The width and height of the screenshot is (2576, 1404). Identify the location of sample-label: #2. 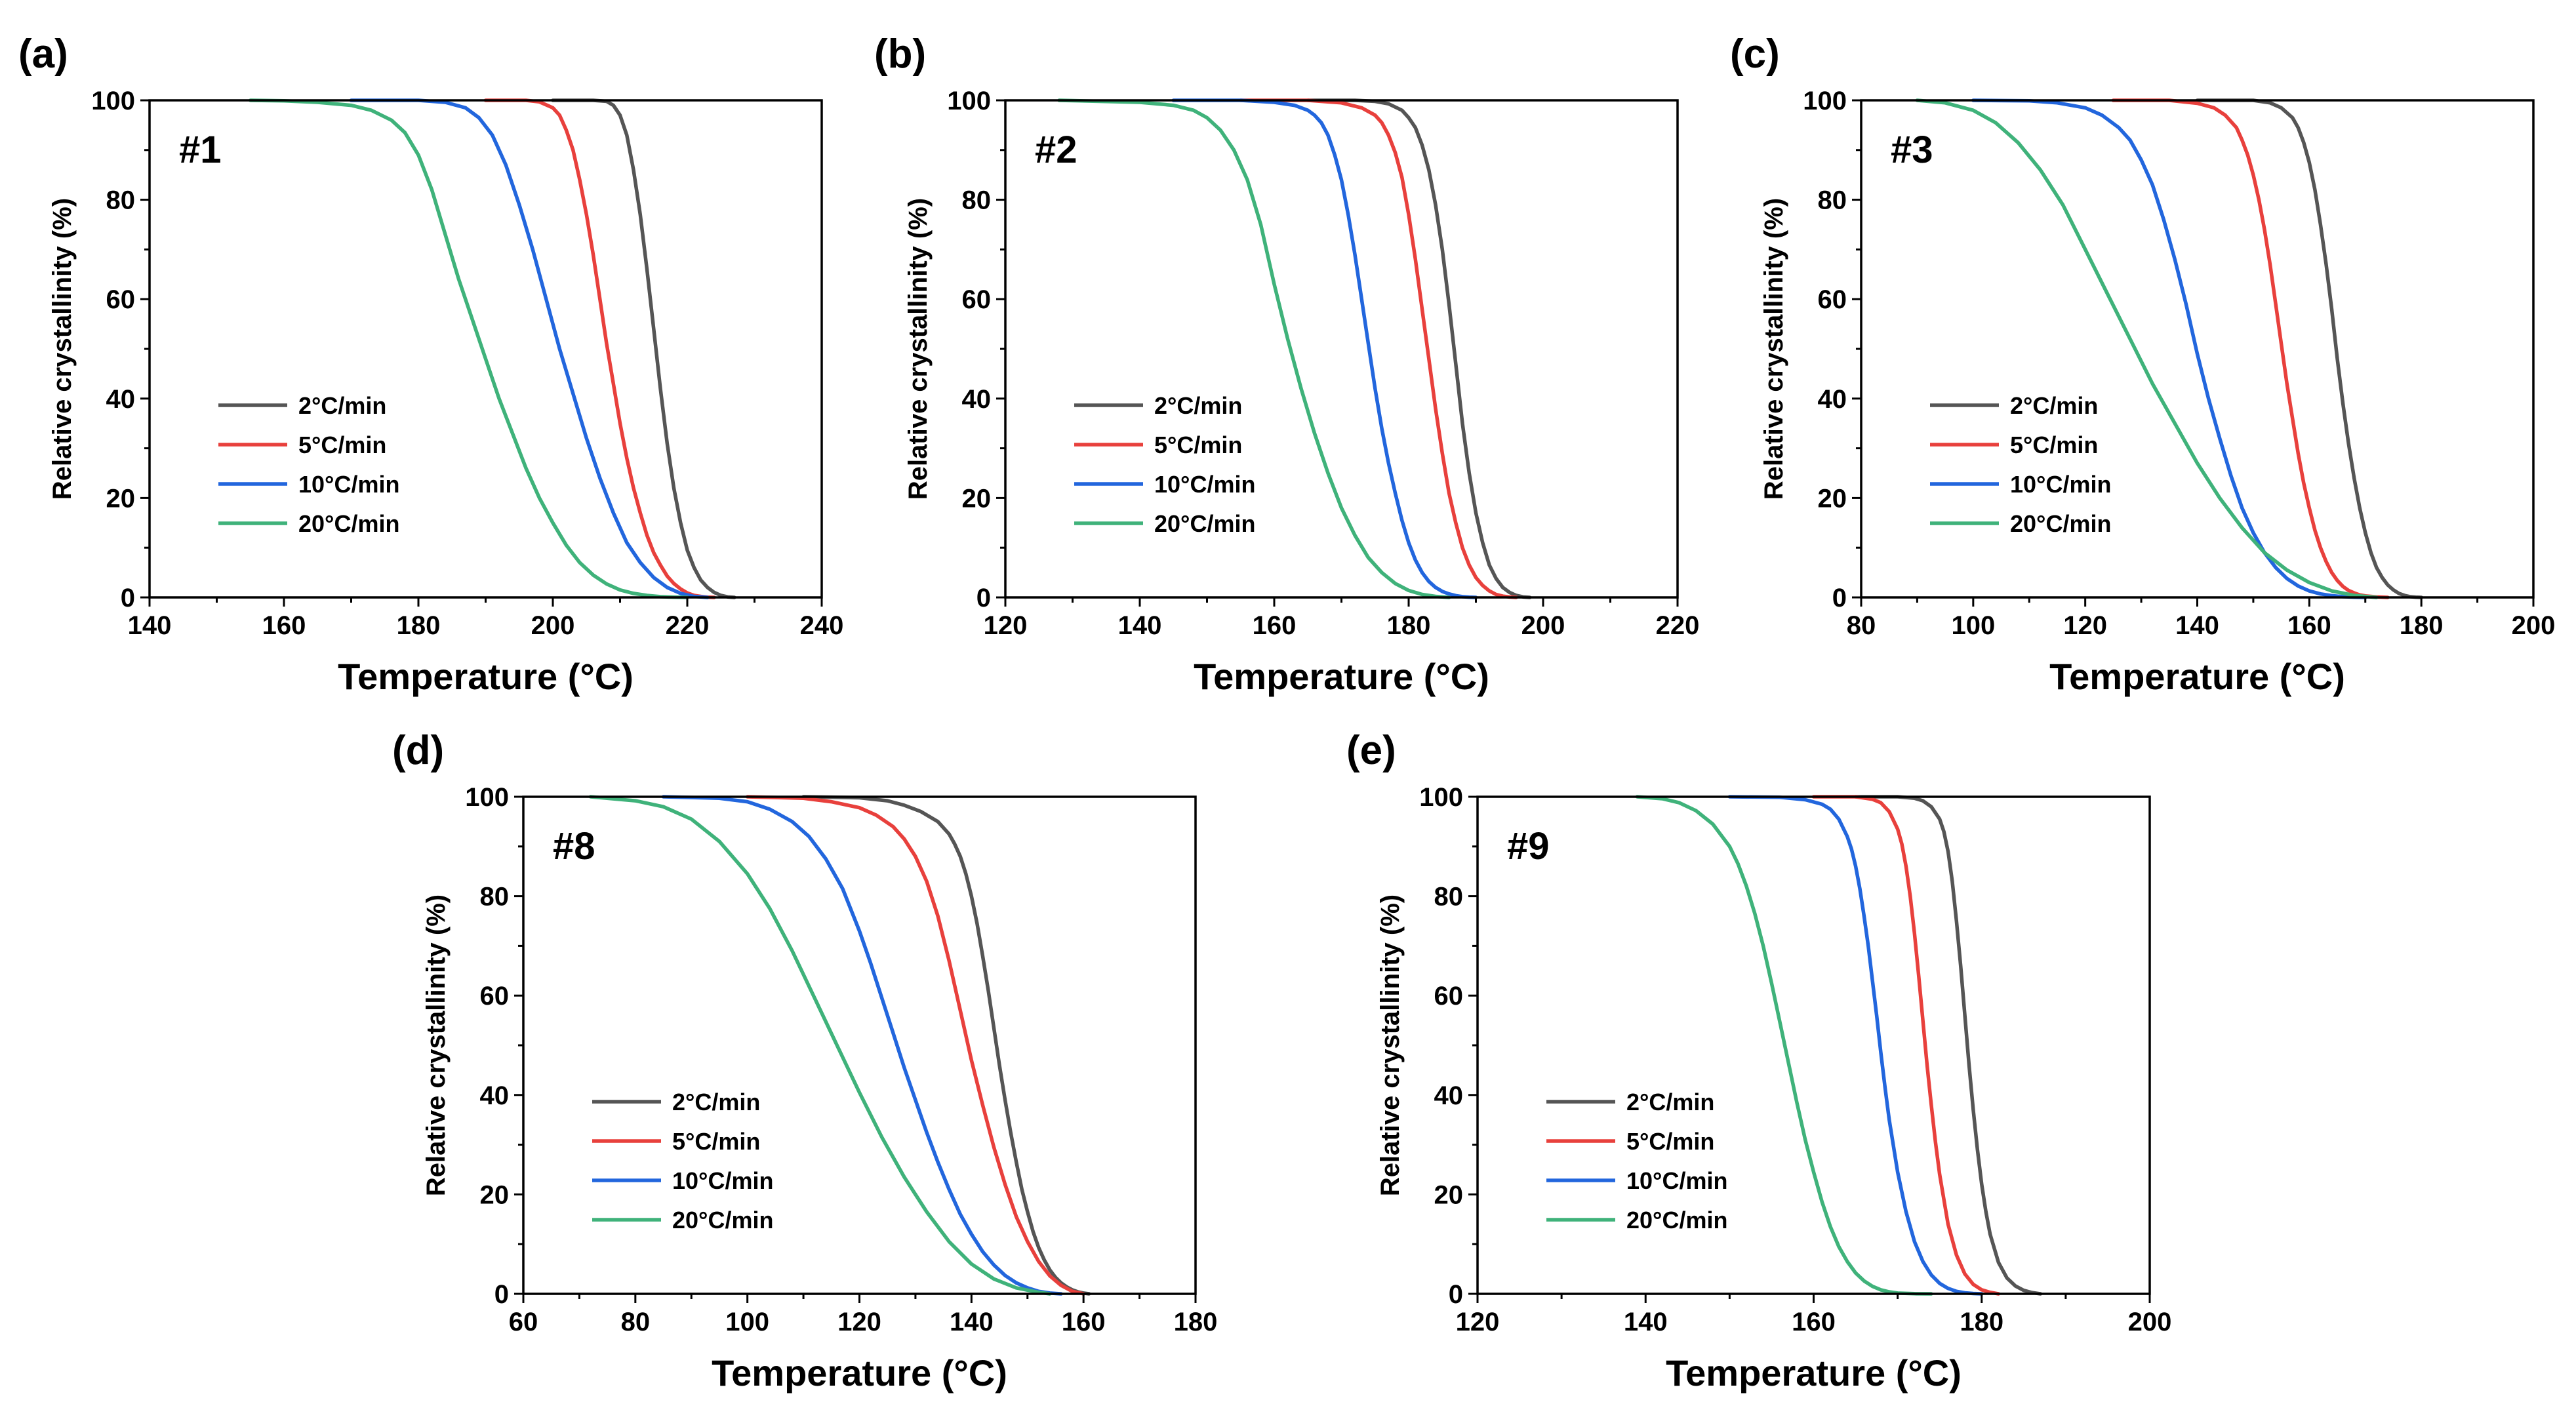
(1056, 150).